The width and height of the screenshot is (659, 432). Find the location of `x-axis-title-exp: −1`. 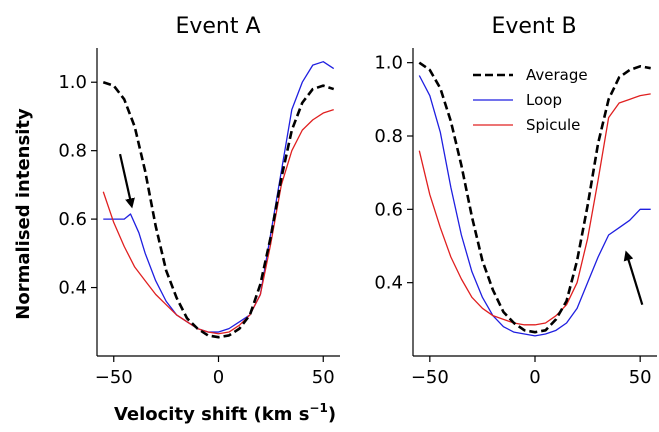

x-axis-title-exp: −1 is located at coordinates (318, 408).